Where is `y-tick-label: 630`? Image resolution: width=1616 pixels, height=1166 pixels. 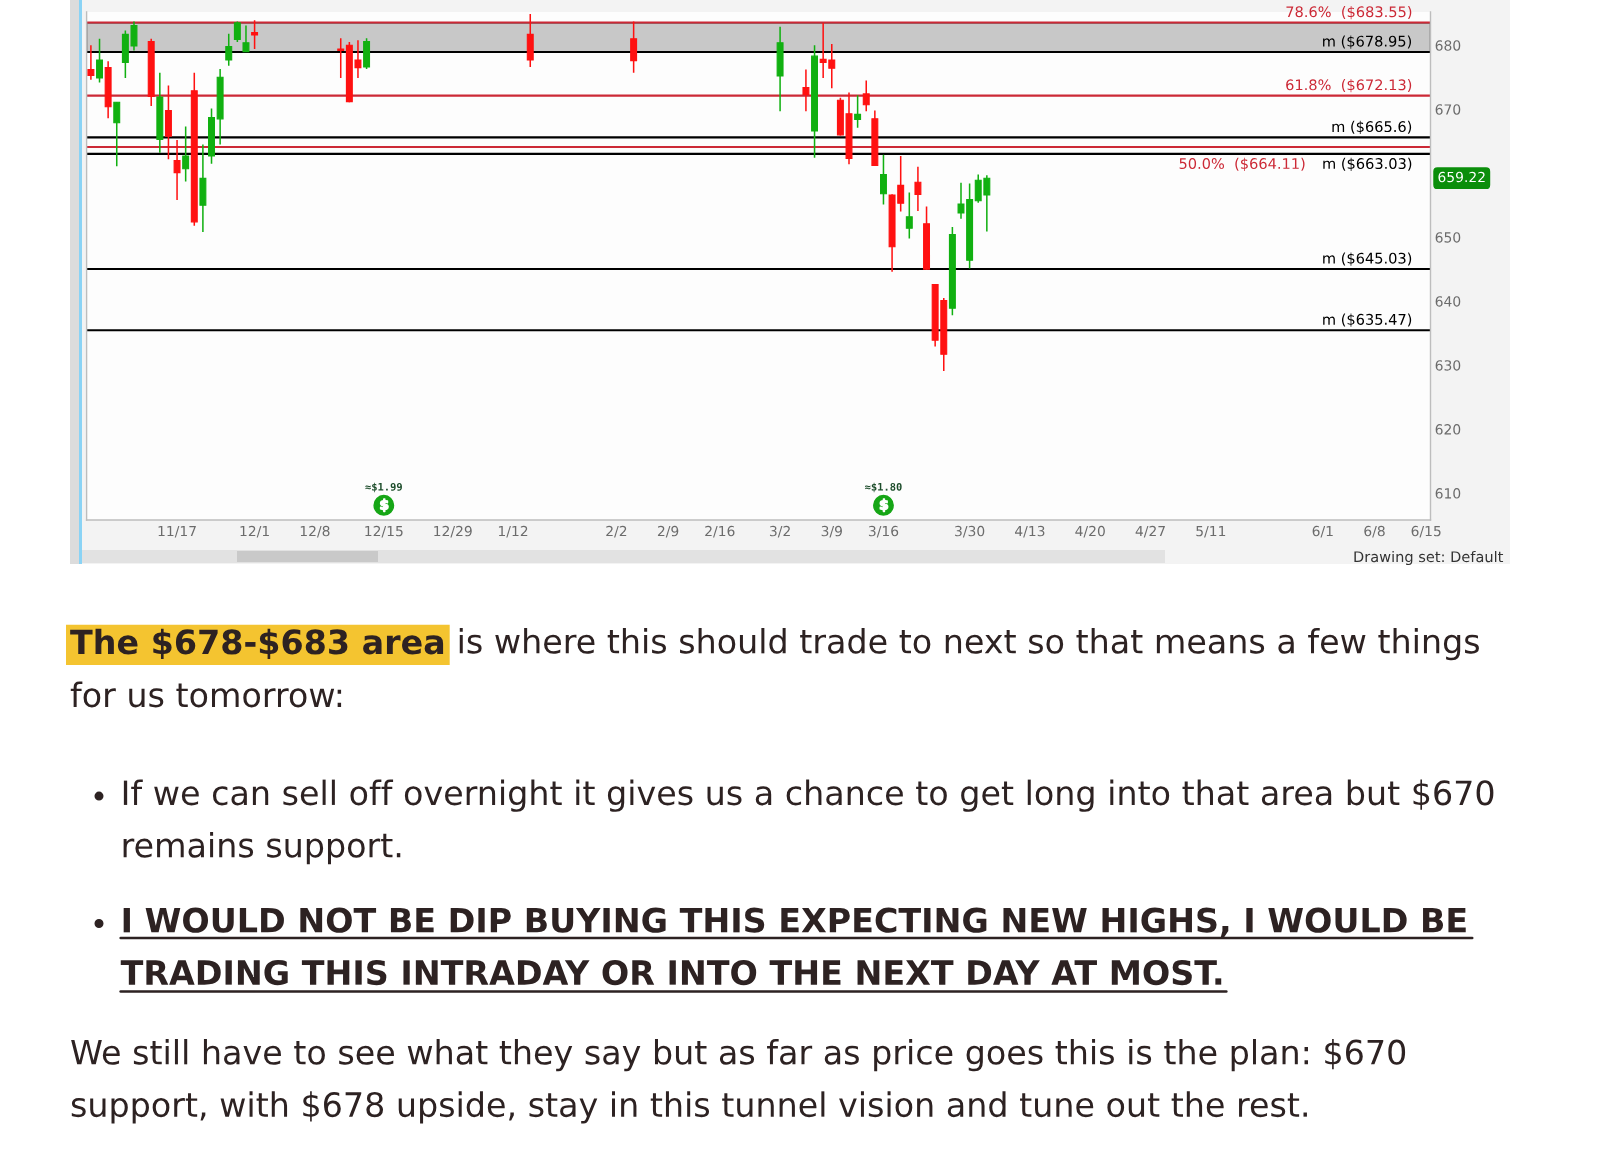
y-tick-label: 630 is located at coordinates (1448, 365).